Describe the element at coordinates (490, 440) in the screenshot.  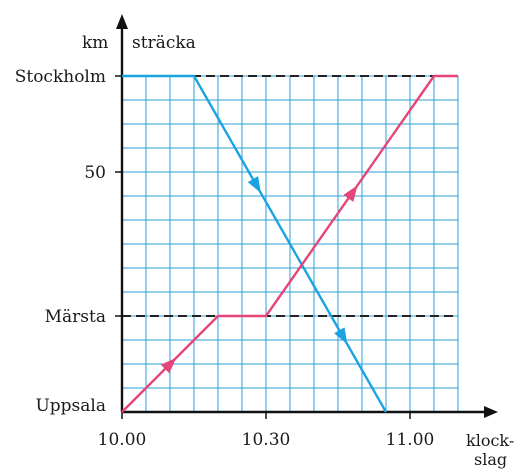
I see `x-axis-title-line1: klock-` at that location.